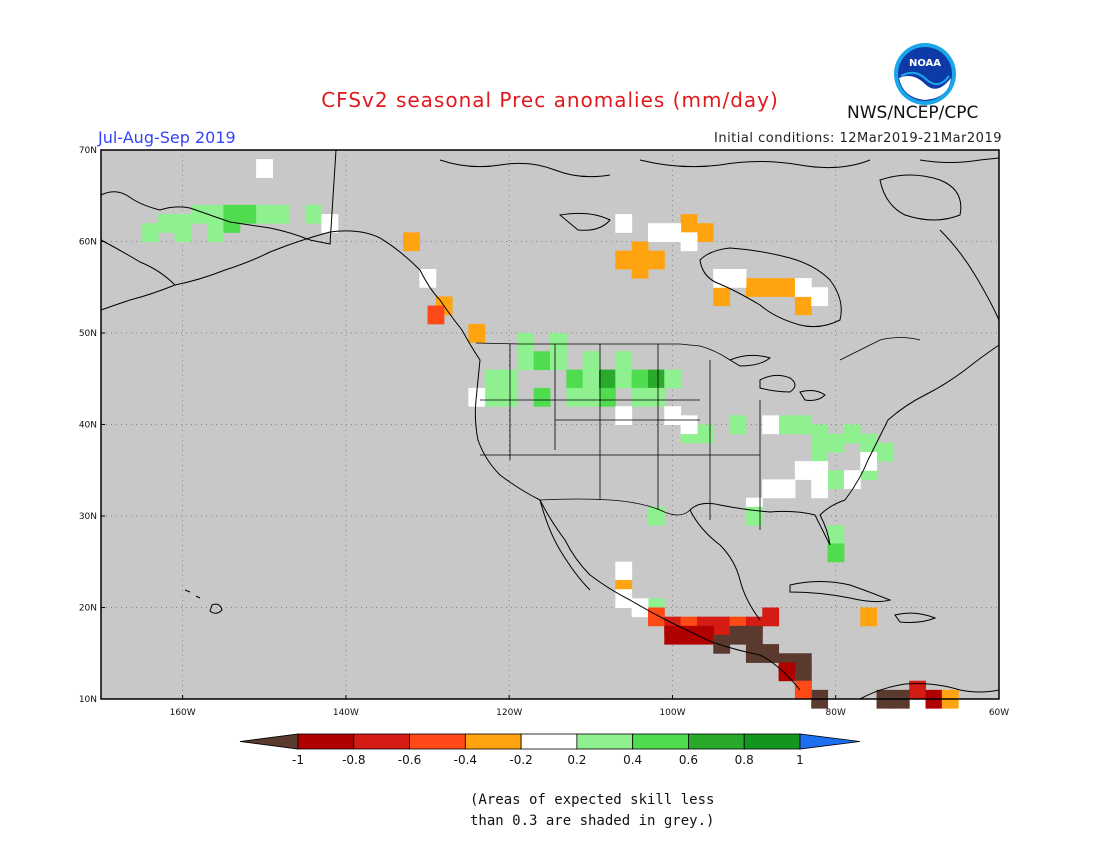 Image resolution: width=1100 pixels, height=850 pixels. Describe the element at coordinates (550, 750) in the screenshot. I see `colorbar: -1 -0.8 -0.6 -0.4 -0.2 0.2 0.4 0.6 0.8 1` at that location.